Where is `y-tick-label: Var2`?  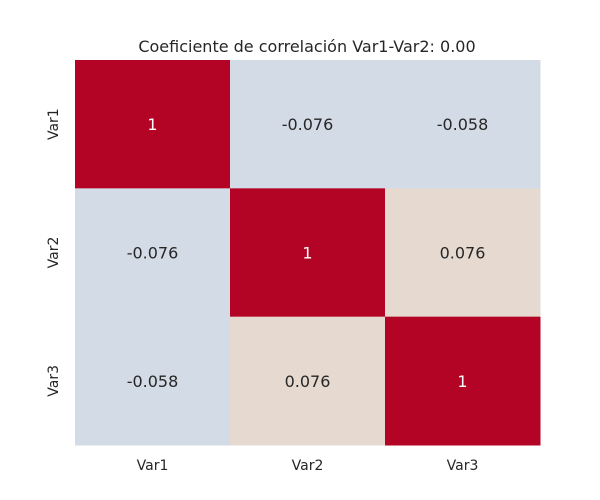 y-tick-label: Var2 is located at coordinates (54, 253).